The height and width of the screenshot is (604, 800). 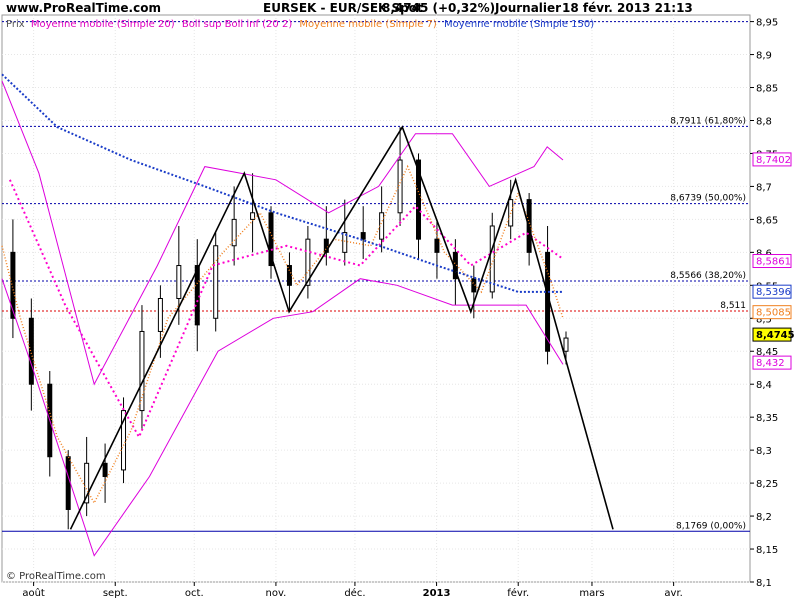 I want to click on value-badges: 8,7402 8,5861 8,5396 8,5085 8,4745 8,432, so click(x=773, y=261).